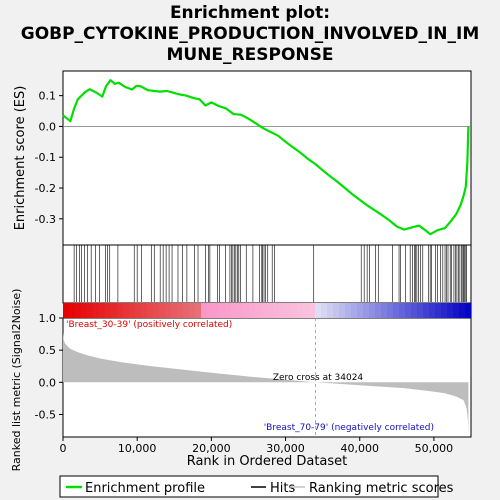 The image size is (500, 500). I want to click on es-y-tick-label: -0.2, so click(45, 188).